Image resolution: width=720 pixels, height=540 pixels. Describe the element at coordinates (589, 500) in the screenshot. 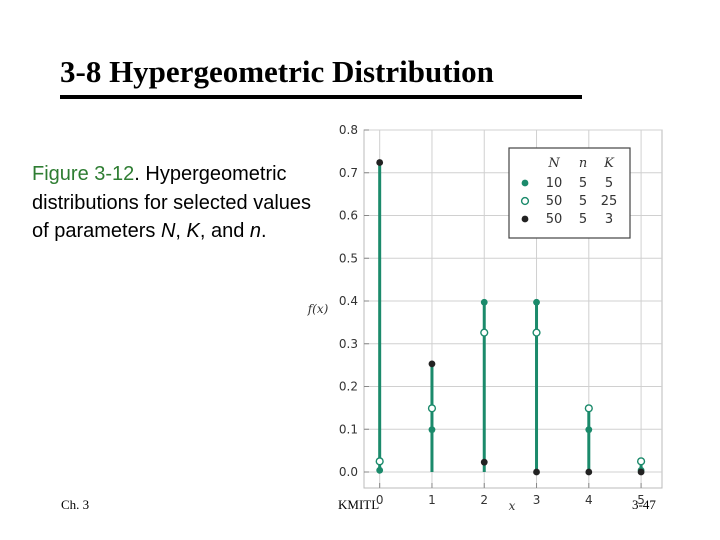

I see `x-tick-label: 4` at that location.